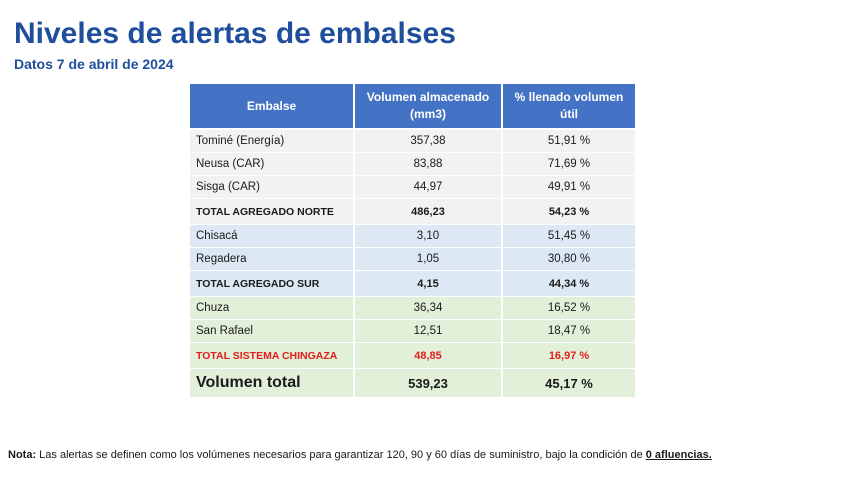 This screenshot has height=477, width=860. I want to click on row-volume: 83,88, so click(428, 164).